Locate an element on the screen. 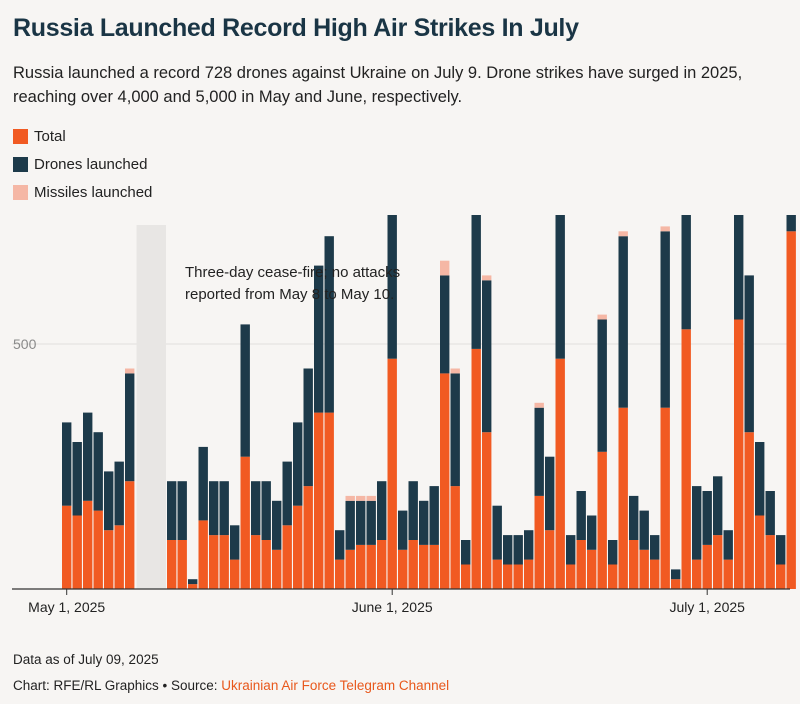  legend-label-missiles: Missiles launched is located at coordinates (93, 192).